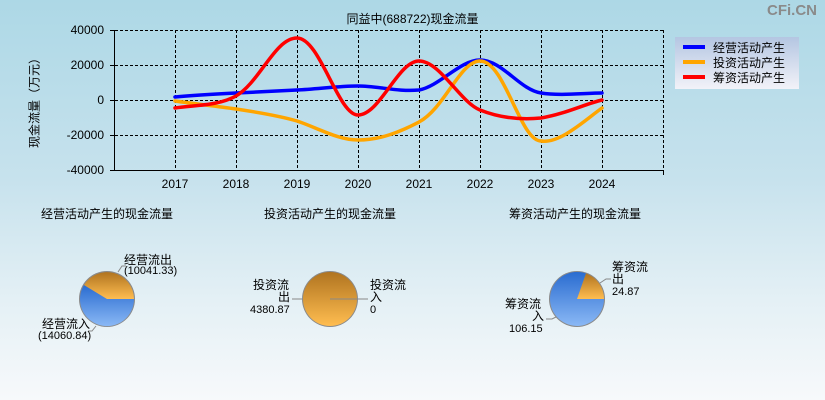 The height and width of the screenshot is (400, 825). I want to click on pie-label-op-in: 经营流入, so click(66, 324).